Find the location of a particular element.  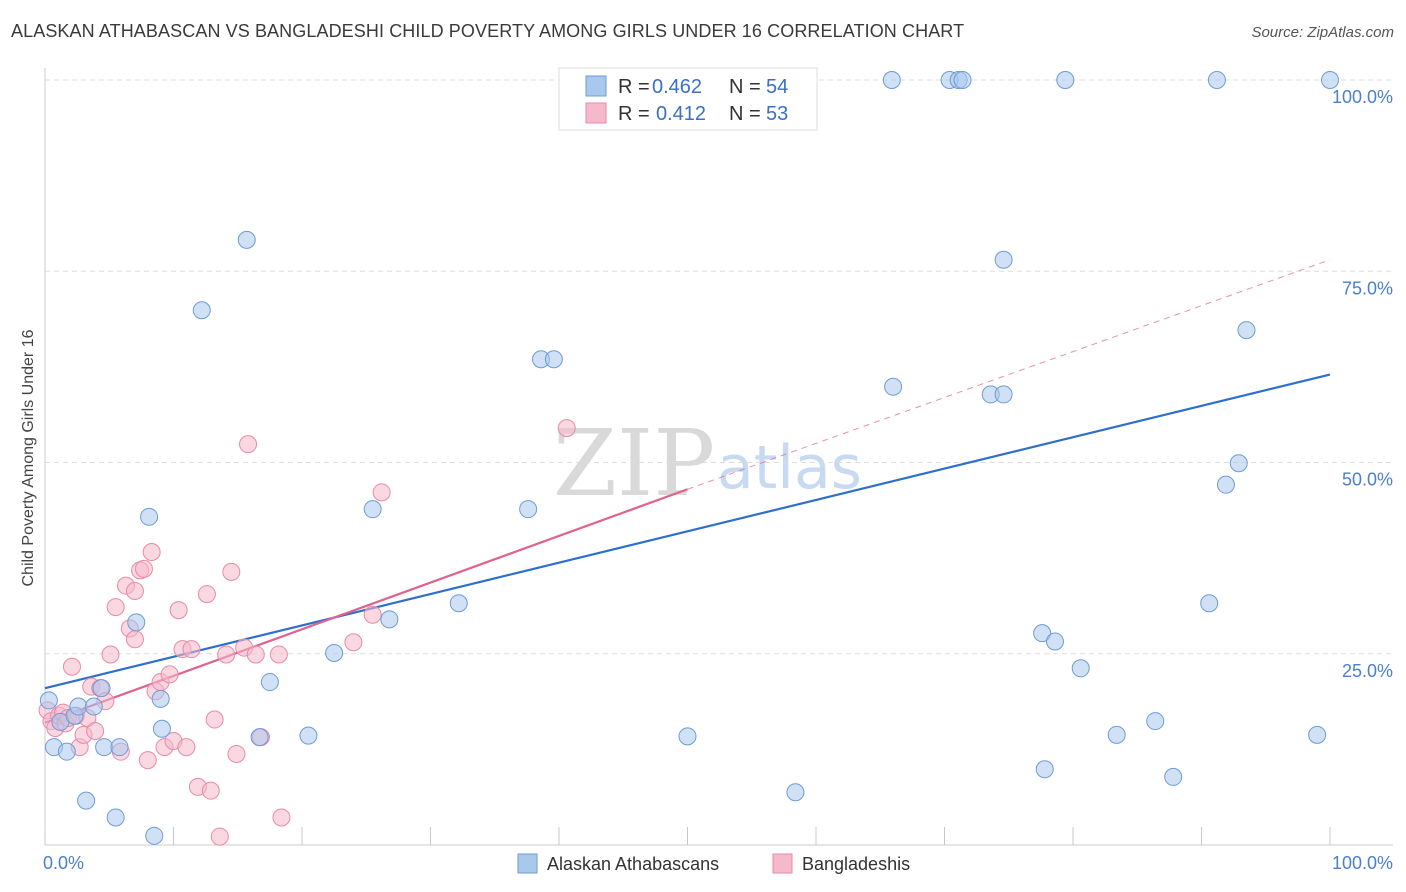

trendline-bangladeshi is located at coordinates (366, 606).